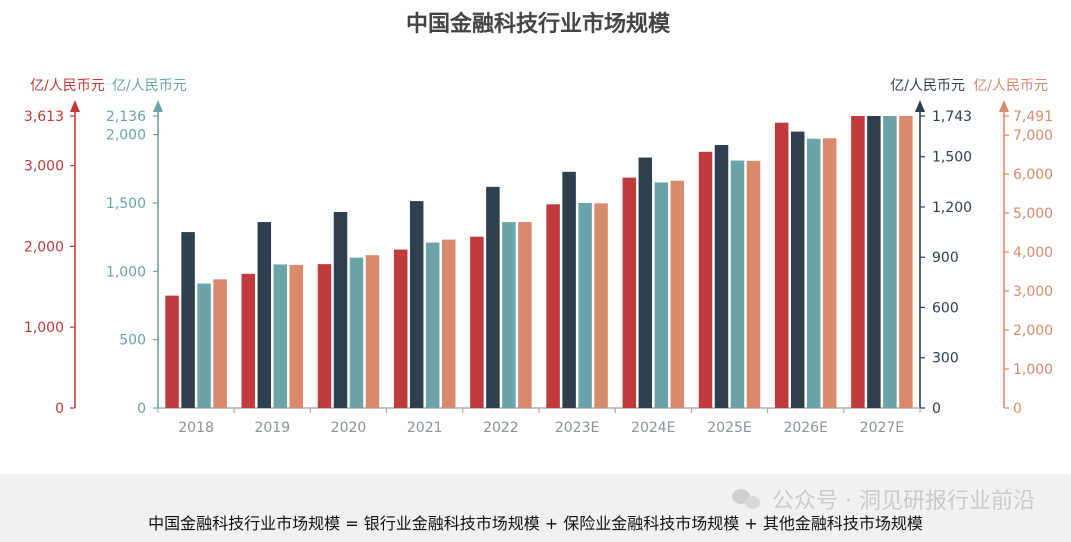 The image size is (1071, 542). Describe the element at coordinates (1033, 117) in the screenshot. I see `axis-tick-label-y4: 7,491` at that location.